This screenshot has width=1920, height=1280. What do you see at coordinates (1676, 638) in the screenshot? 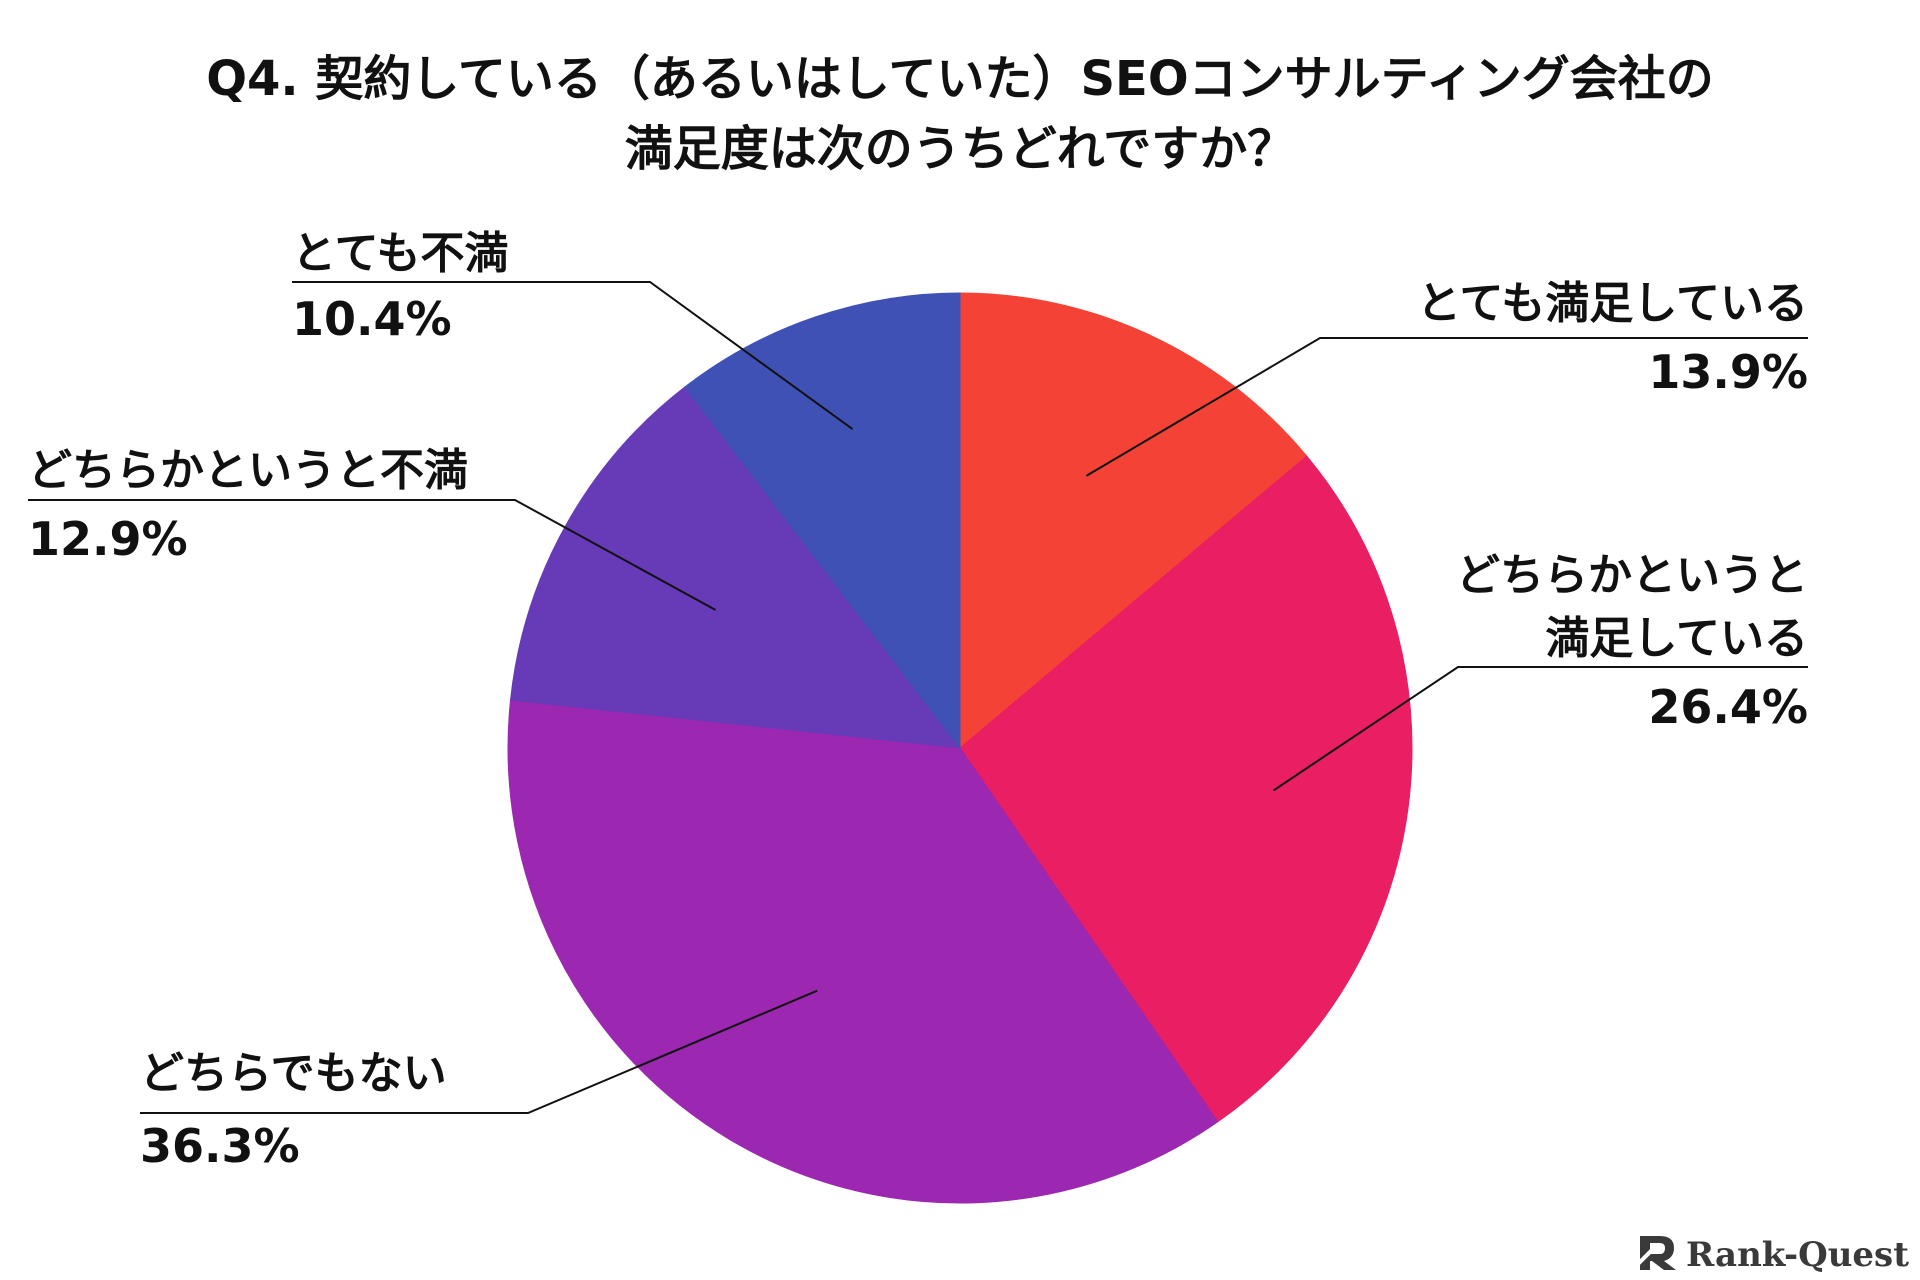
I see `slice-label-2-line-2: 満足している` at bounding box center [1676, 638].